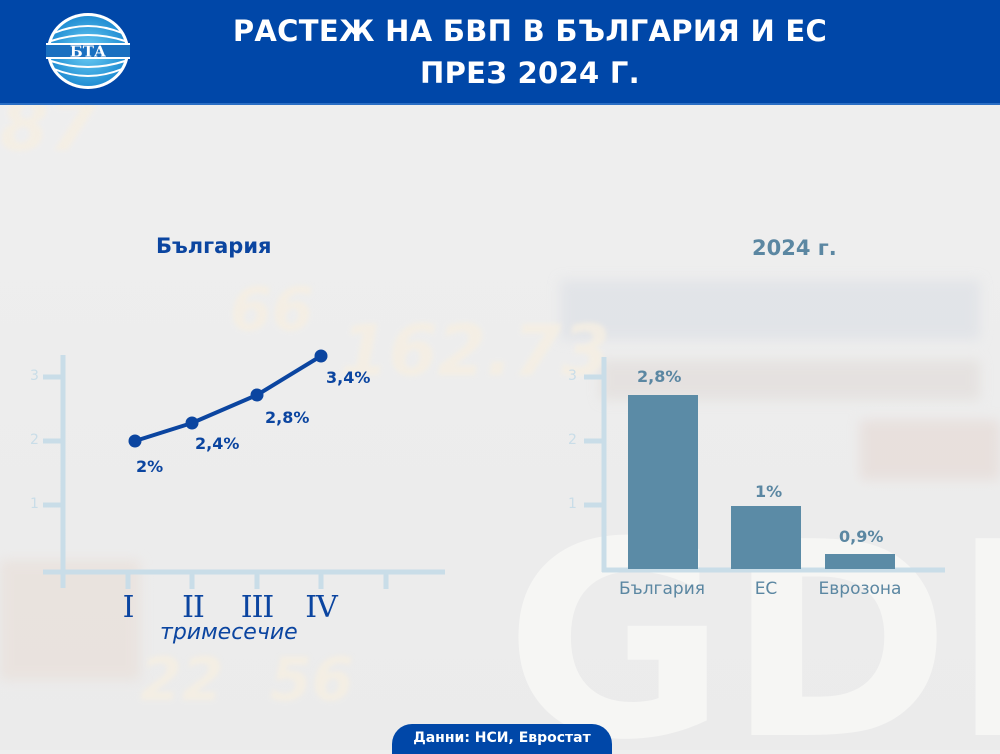 Image resolution: width=1000 pixels, height=754 pixels. I want to click on data-point-q3, so click(257, 395).